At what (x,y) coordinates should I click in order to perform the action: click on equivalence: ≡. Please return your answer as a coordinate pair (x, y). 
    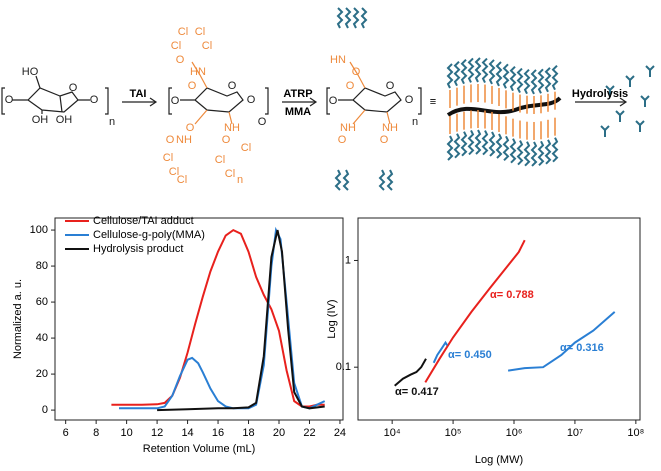
    Looking at the image, I should click on (433, 102).